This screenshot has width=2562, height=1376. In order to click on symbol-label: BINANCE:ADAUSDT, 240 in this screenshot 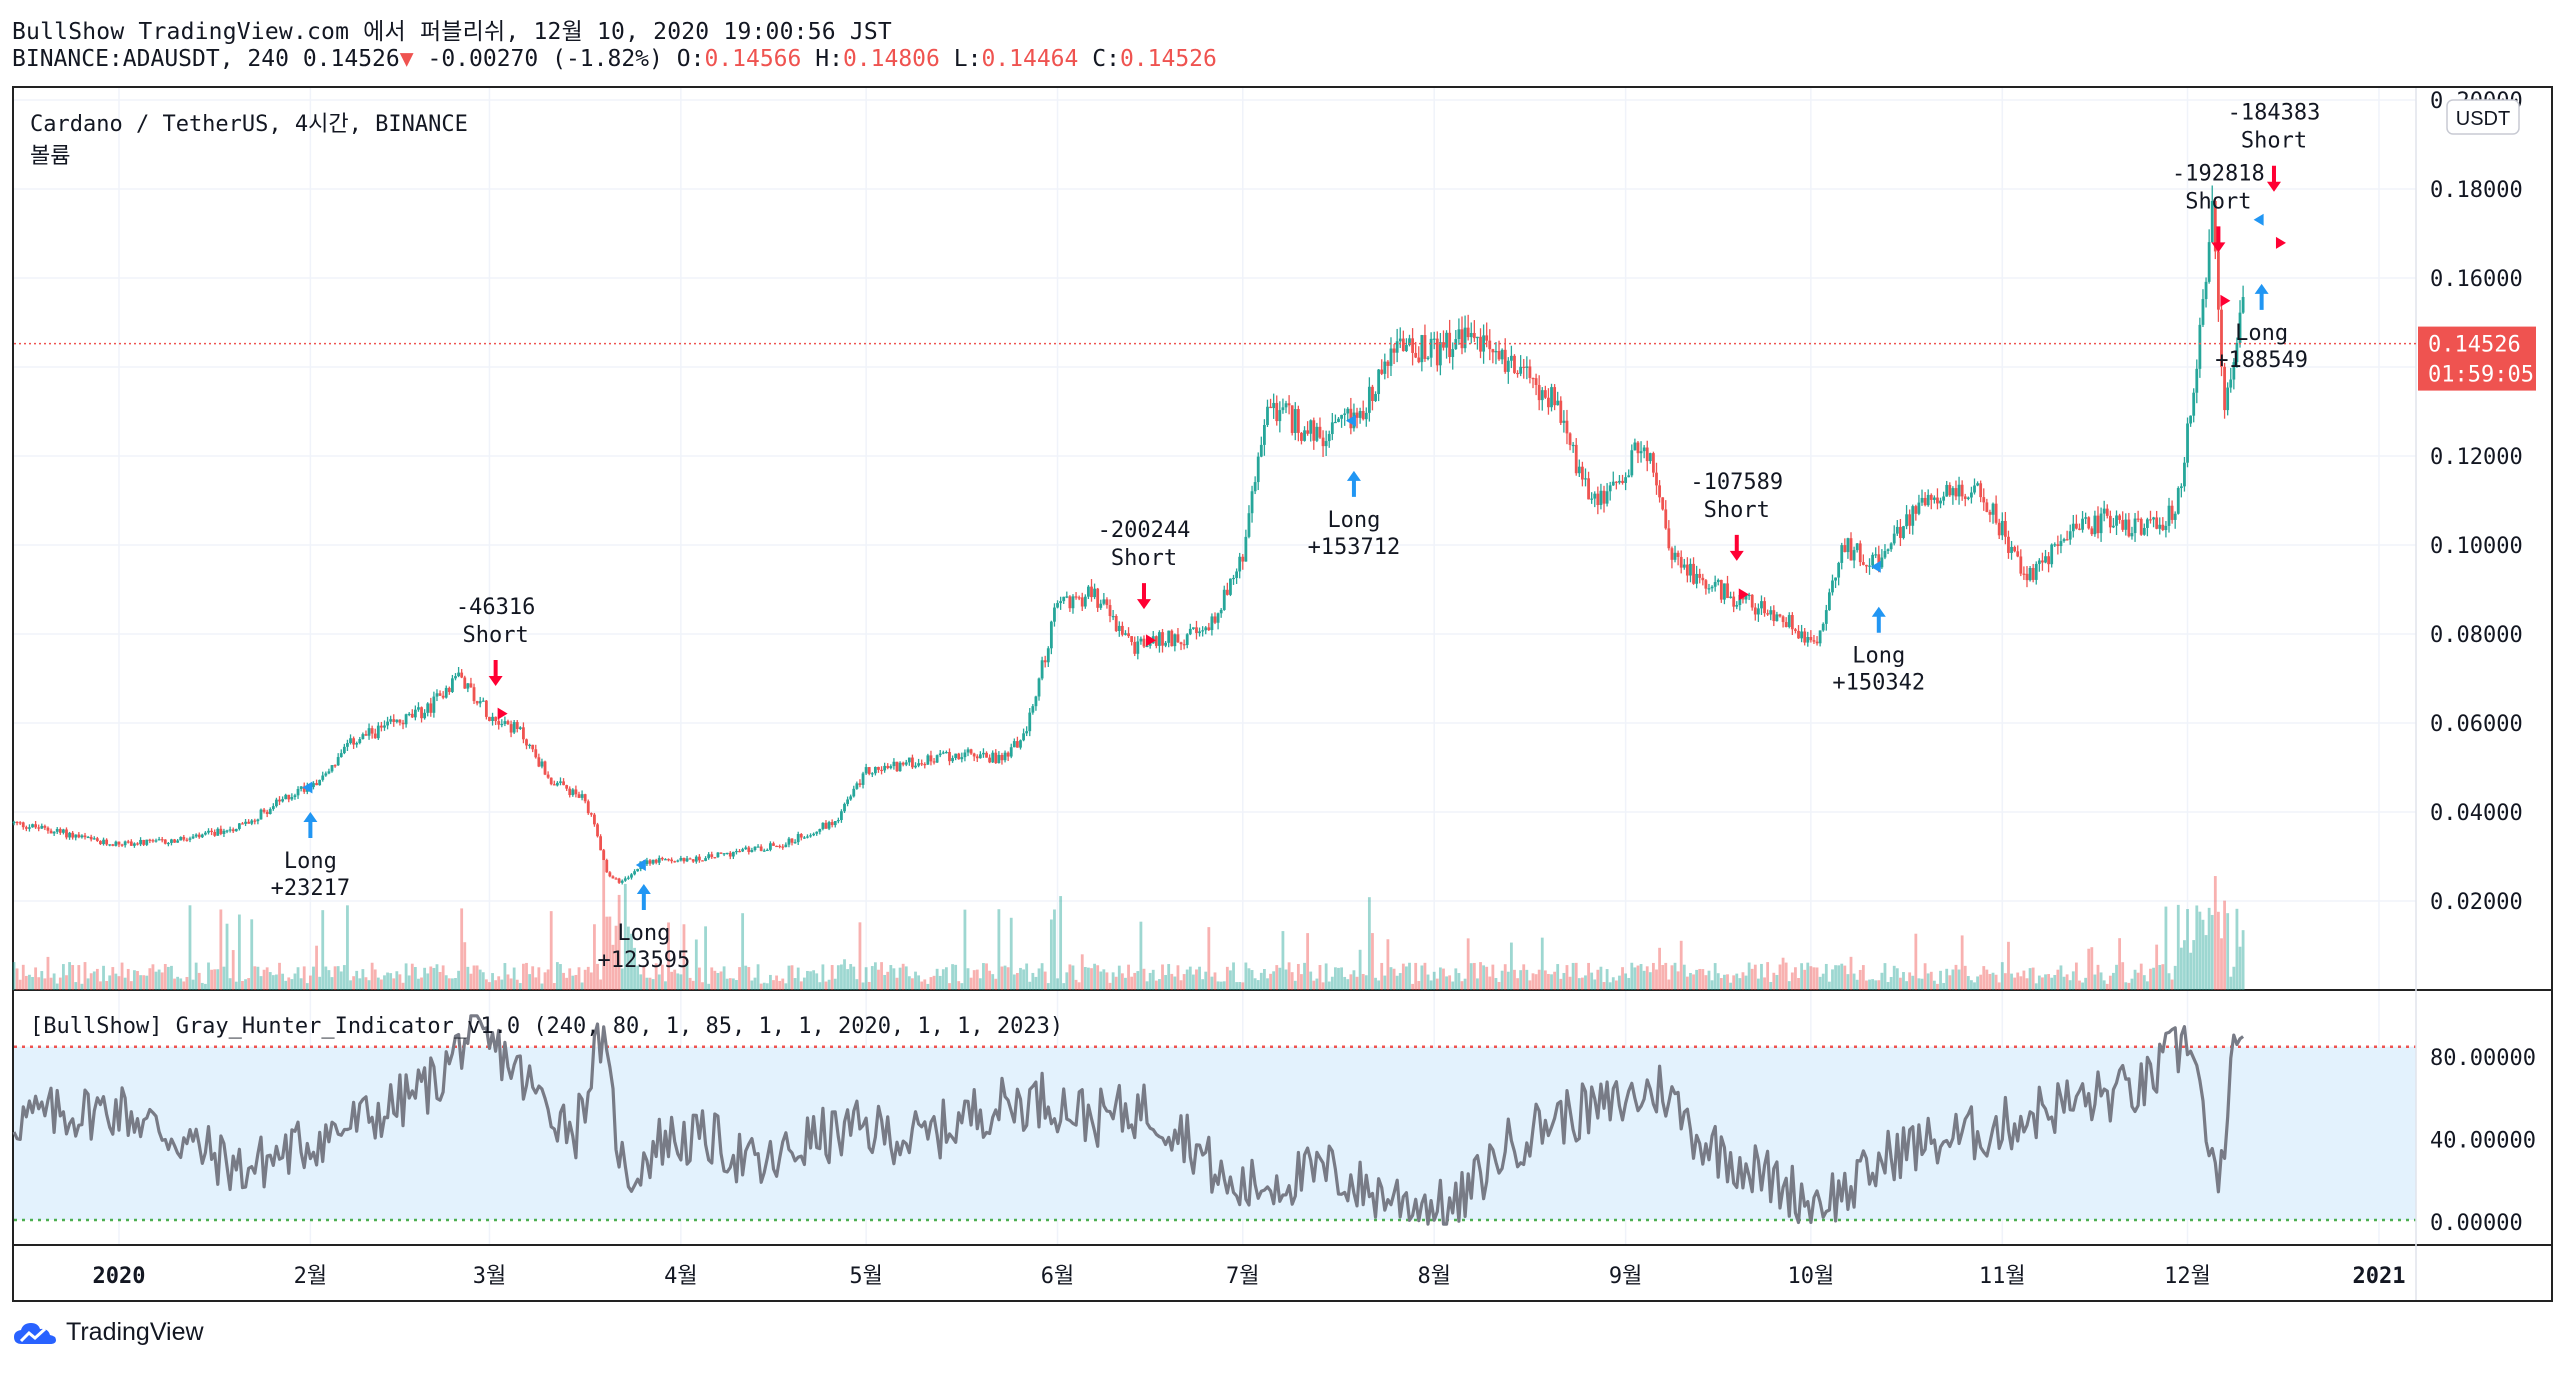, I will do `click(150, 59)`.